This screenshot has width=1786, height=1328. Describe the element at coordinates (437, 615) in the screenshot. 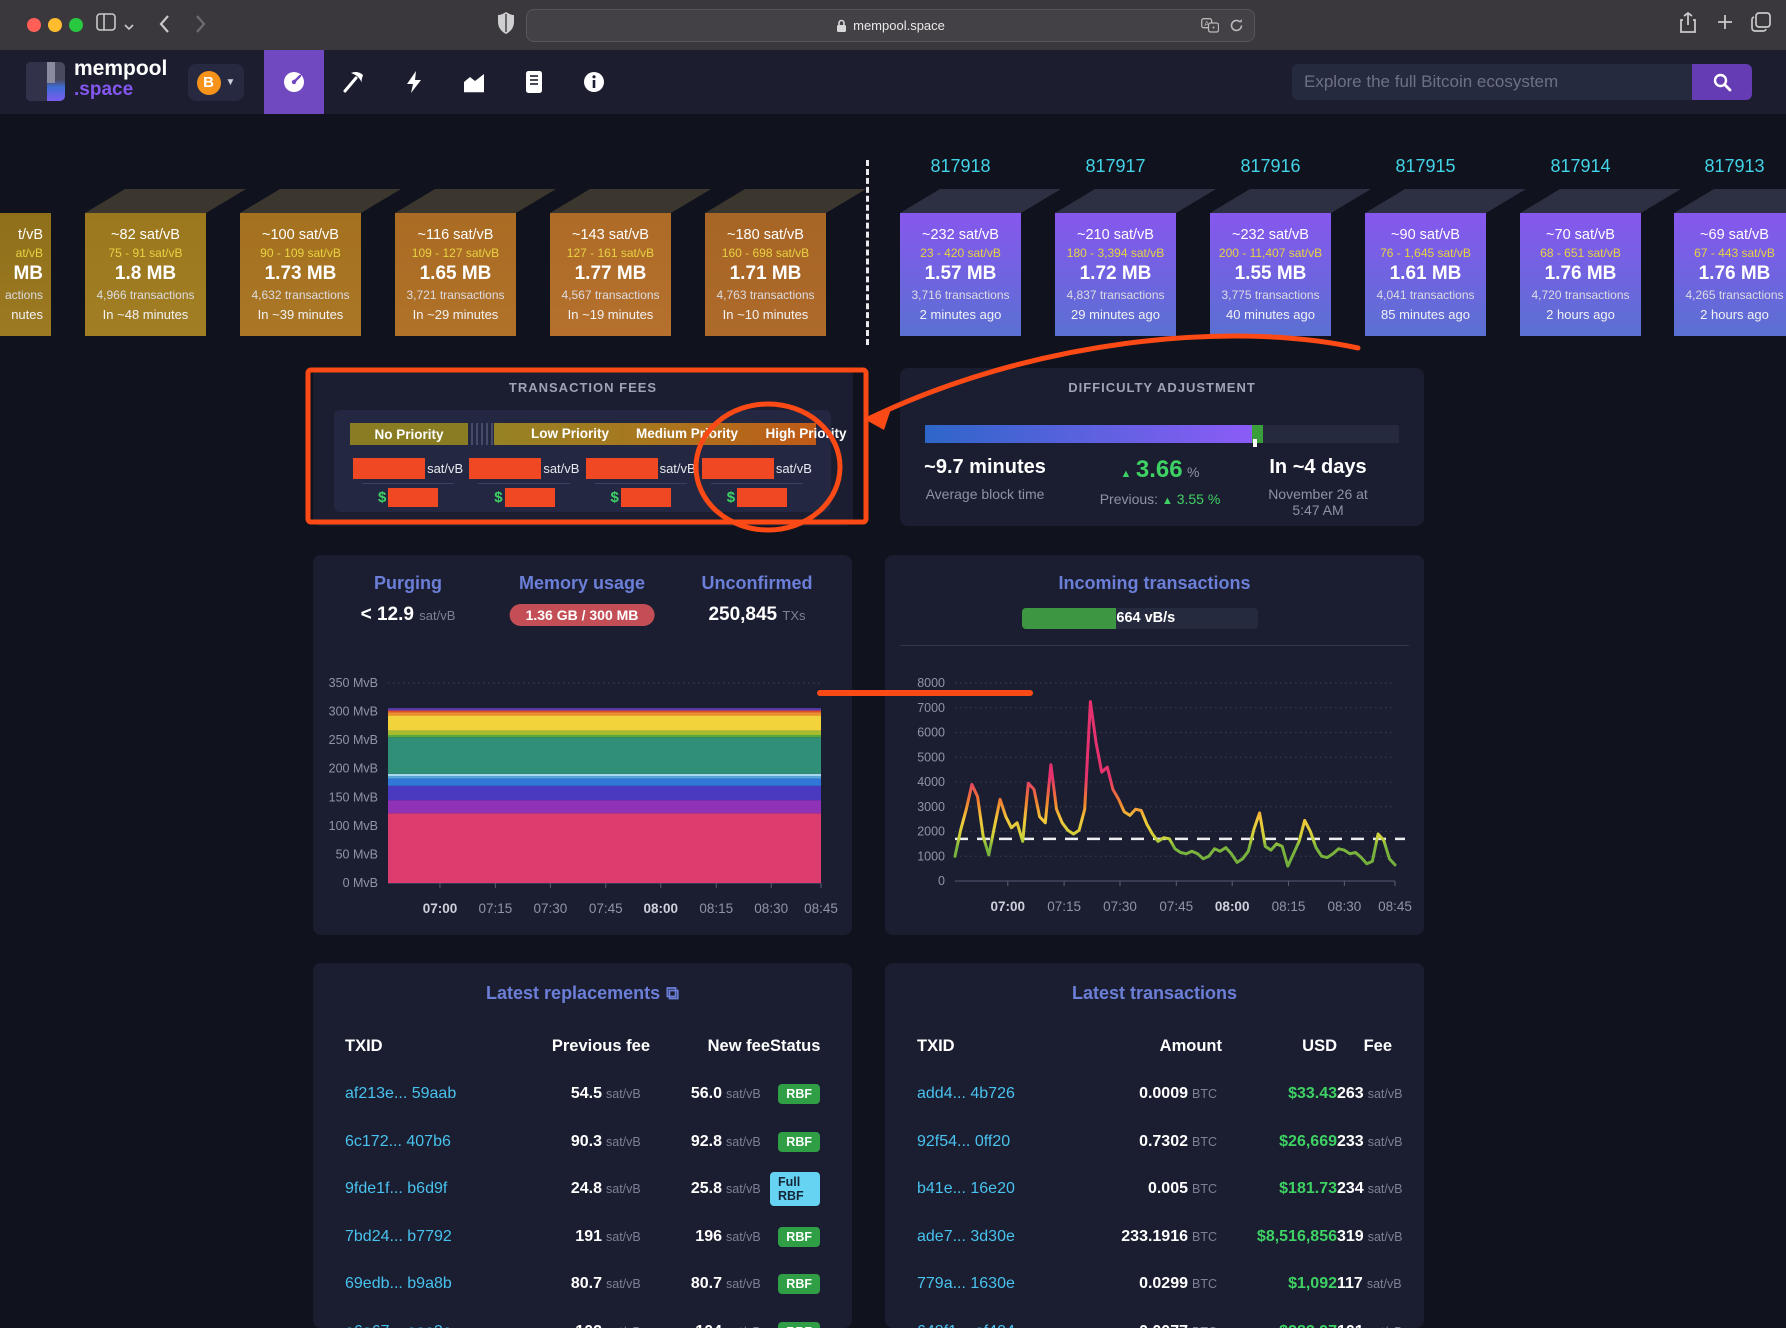

I see `purging-unit: sat/vB` at that location.